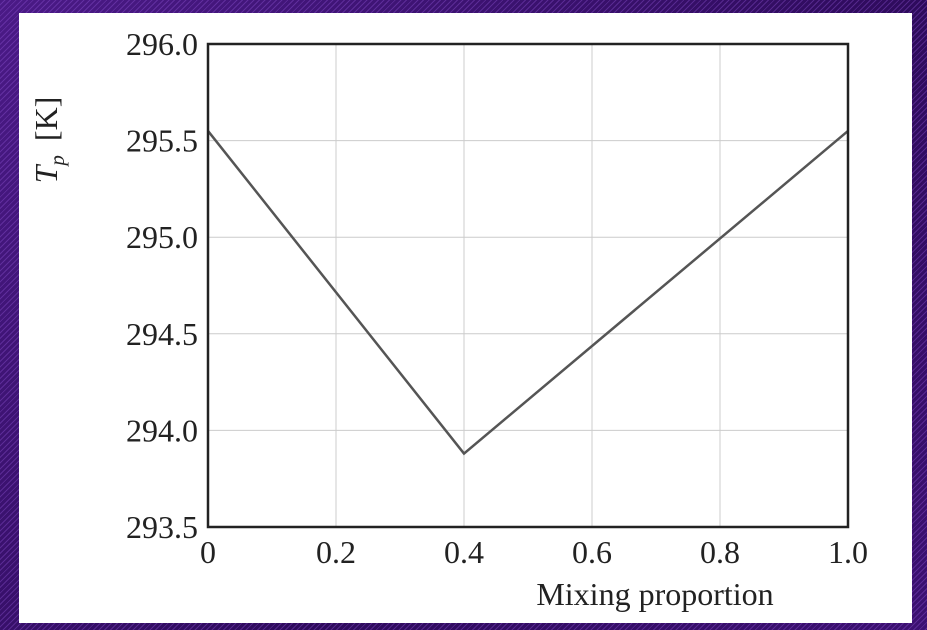 This screenshot has height=630, width=927. I want to click on x-tick-label: 0, so click(208, 552).